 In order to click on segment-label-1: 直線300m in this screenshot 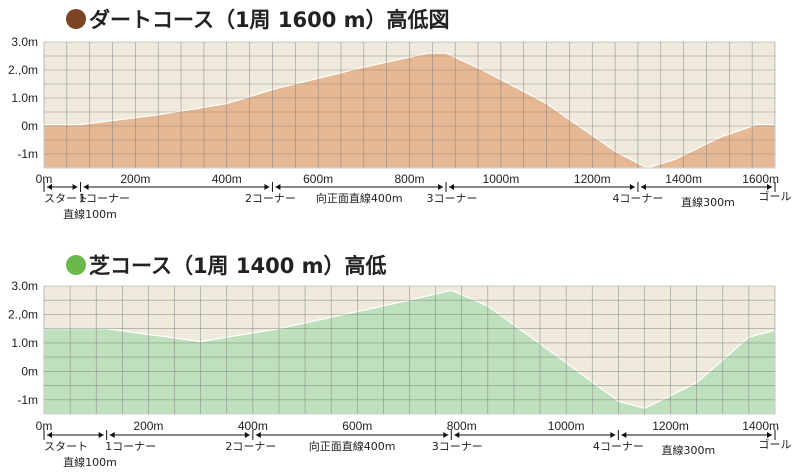, I will do `click(688, 450)`.